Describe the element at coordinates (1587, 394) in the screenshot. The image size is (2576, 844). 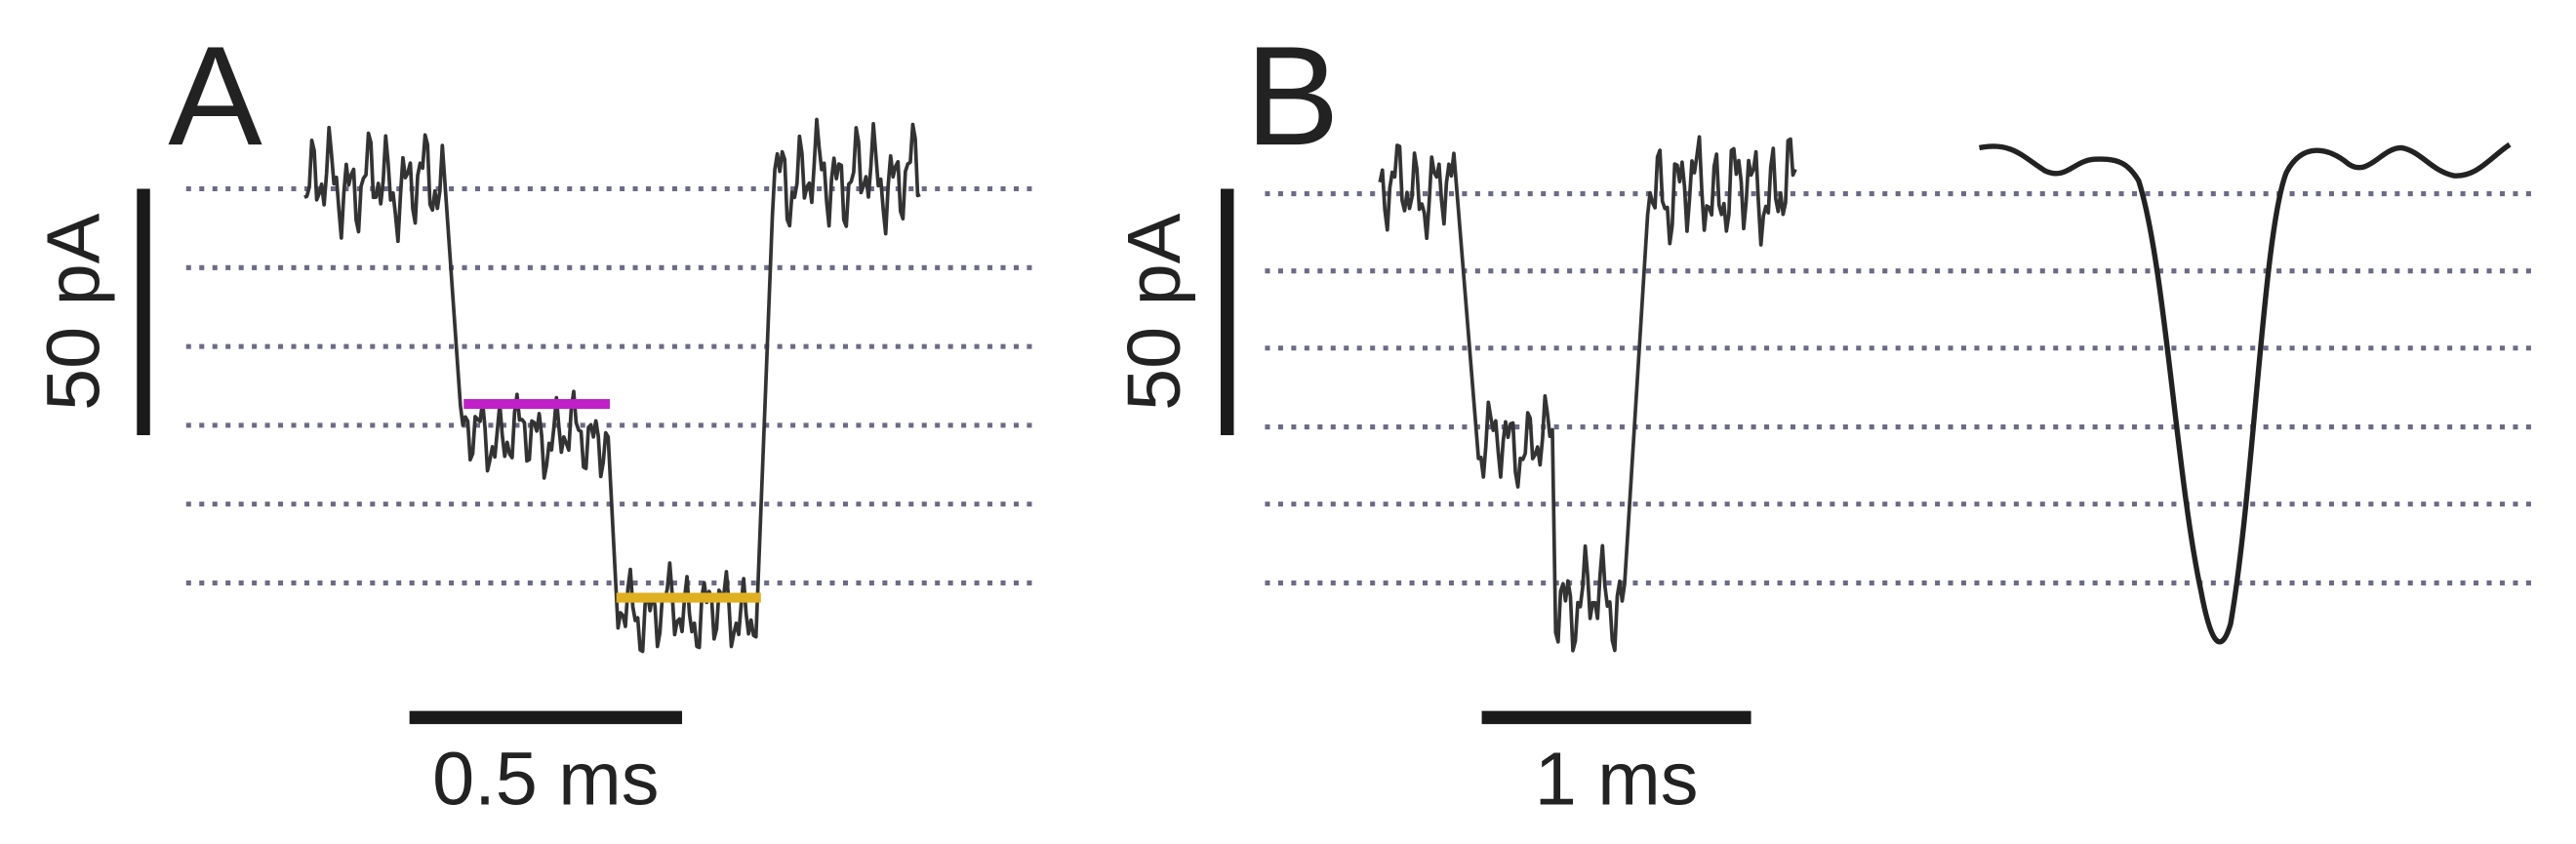
I see `current-trace` at that location.